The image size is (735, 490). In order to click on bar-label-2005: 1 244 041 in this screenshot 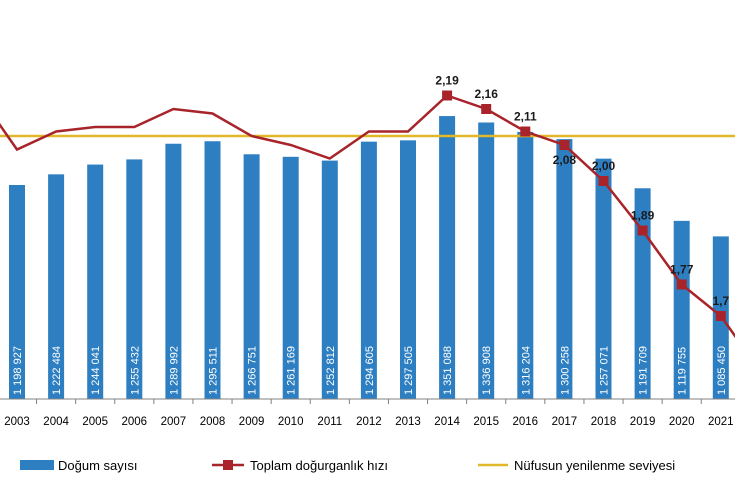, I will do `click(96, 370)`.